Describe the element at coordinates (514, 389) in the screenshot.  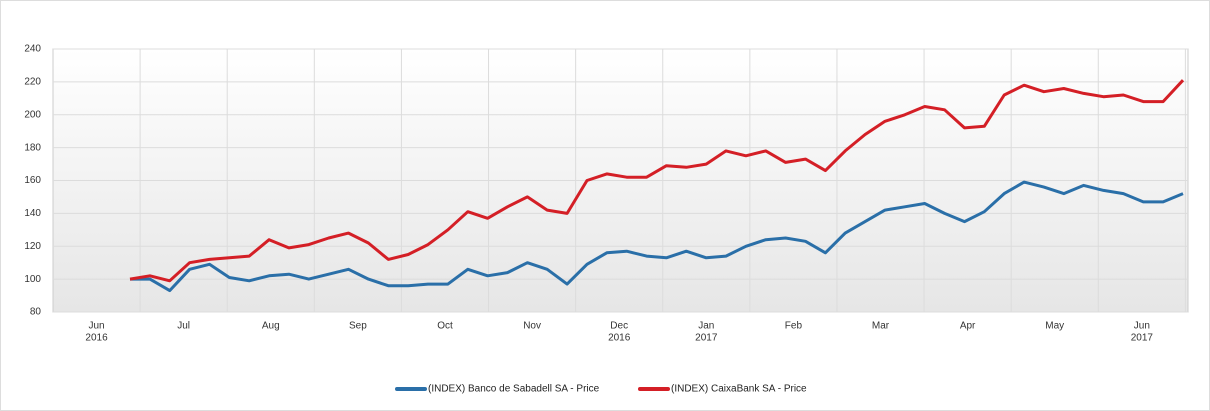
I see `legend-label: (INDEX) Banco de Sabadell SA - Price` at that location.